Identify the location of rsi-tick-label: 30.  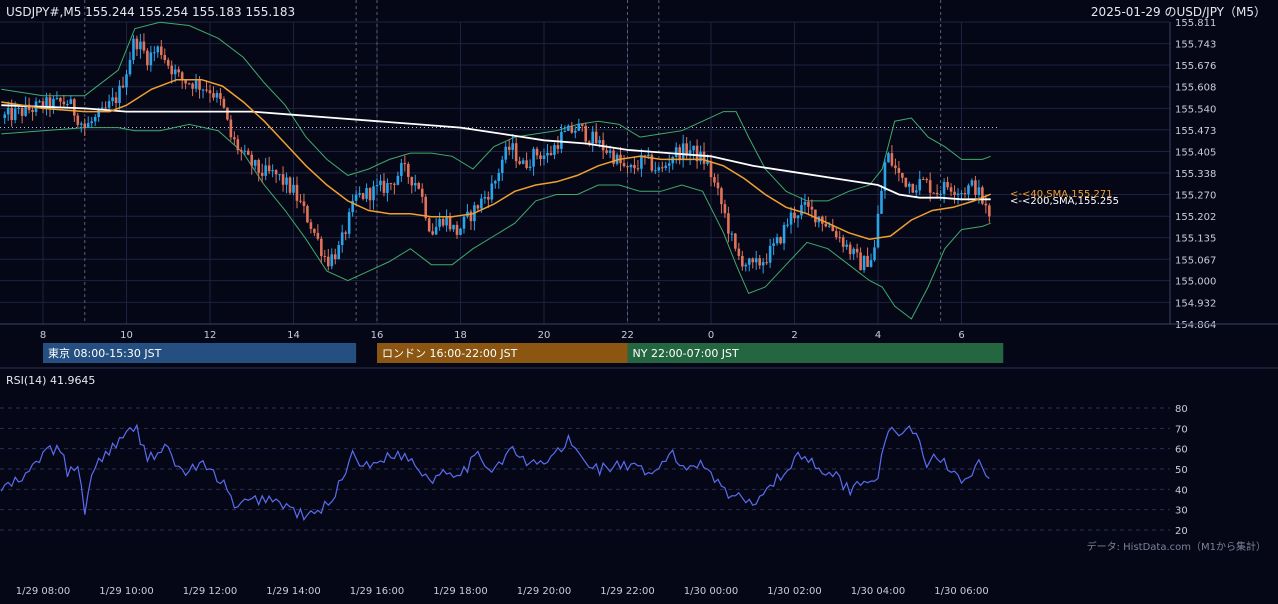
(1181, 511).